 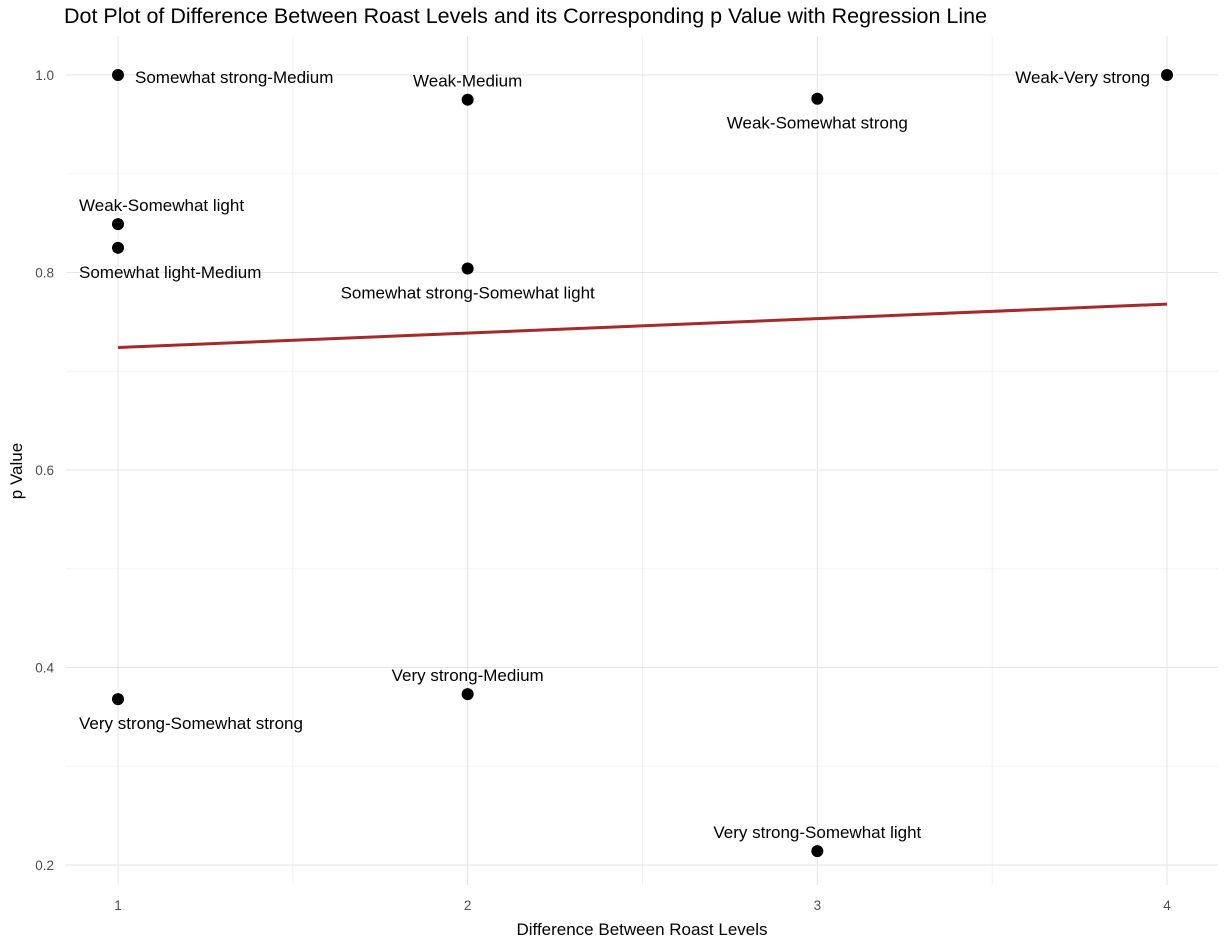 What do you see at coordinates (817, 123) in the screenshot?
I see `point-label: Weak-Somewhat strong` at bounding box center [817, 123].